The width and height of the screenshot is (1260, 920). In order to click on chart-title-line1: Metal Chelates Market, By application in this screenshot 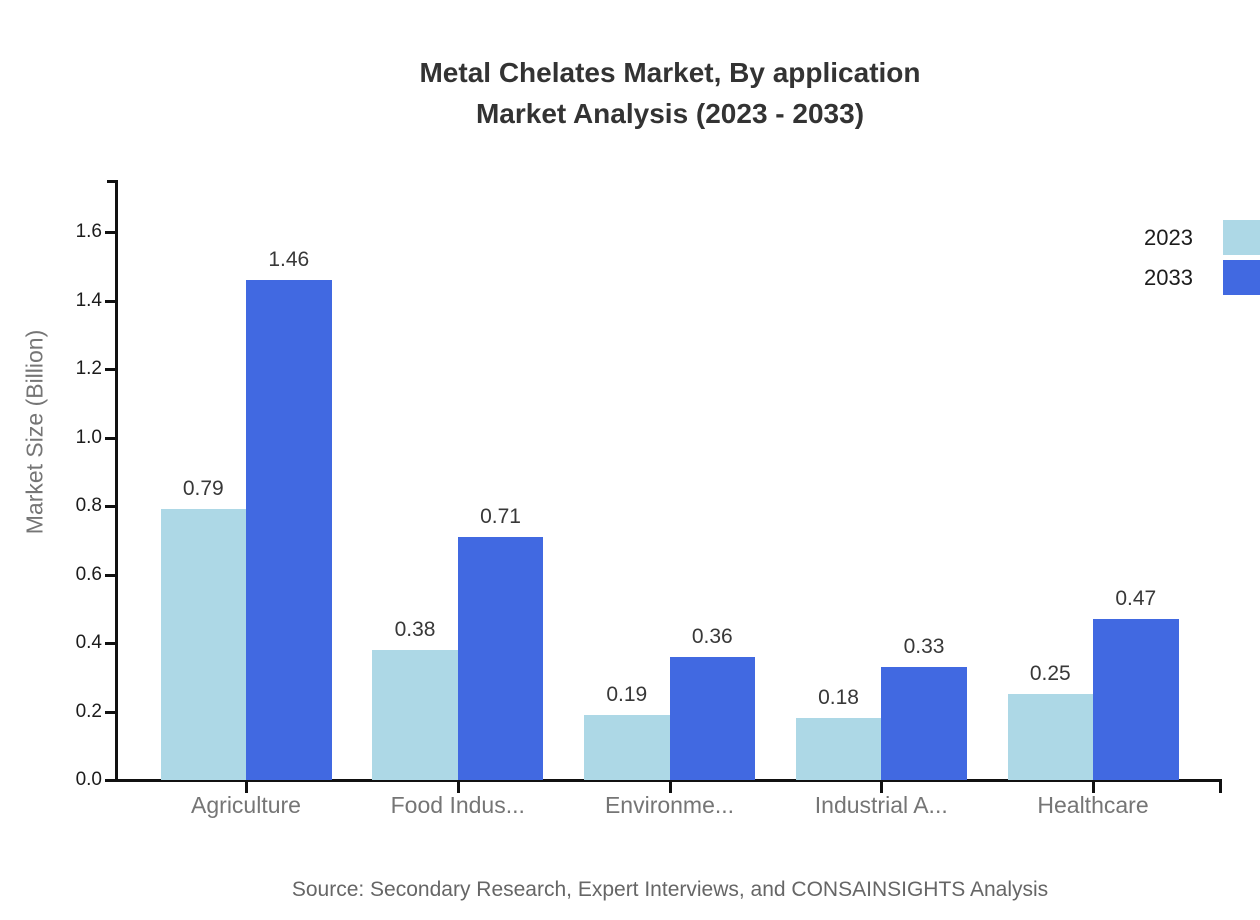, I will do `click(670, 72)`.